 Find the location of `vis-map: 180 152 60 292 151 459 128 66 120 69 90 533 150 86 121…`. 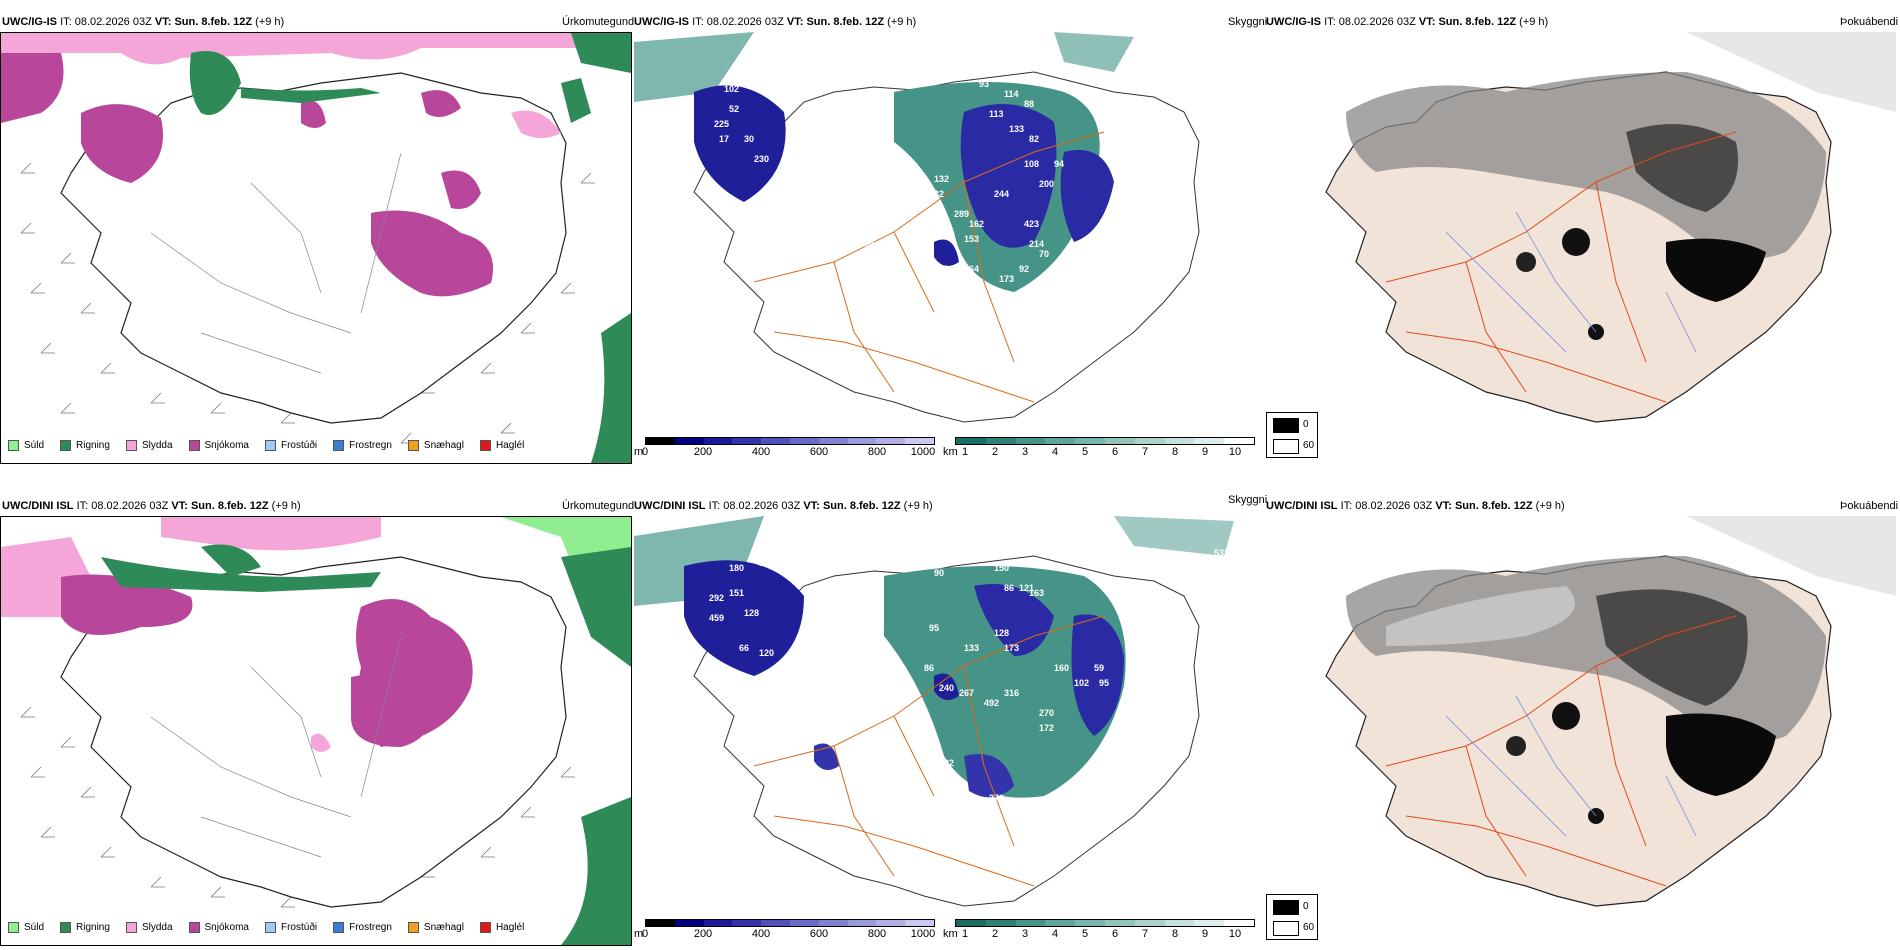

vis-map: 180 152 60 292 151 459 128 66 120 69 90 533 150 86 121… is located at coordinates (934, 711).